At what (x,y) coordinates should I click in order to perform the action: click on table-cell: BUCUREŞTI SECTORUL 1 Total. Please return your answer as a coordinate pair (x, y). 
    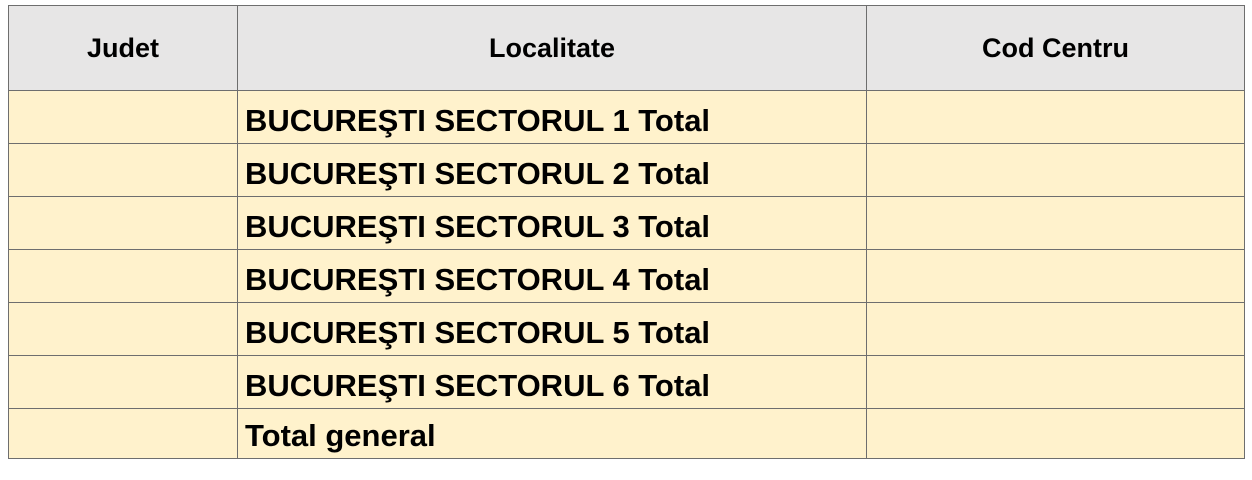
    Looking at the image, I should click on (552, 117).